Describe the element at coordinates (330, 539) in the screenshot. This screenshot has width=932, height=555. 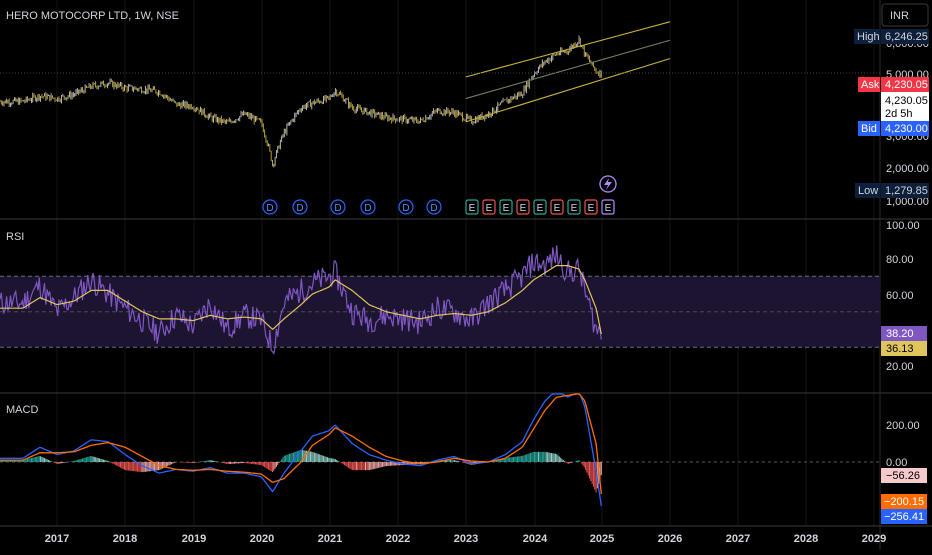
I see `year-label-2021: 2021` at that location.